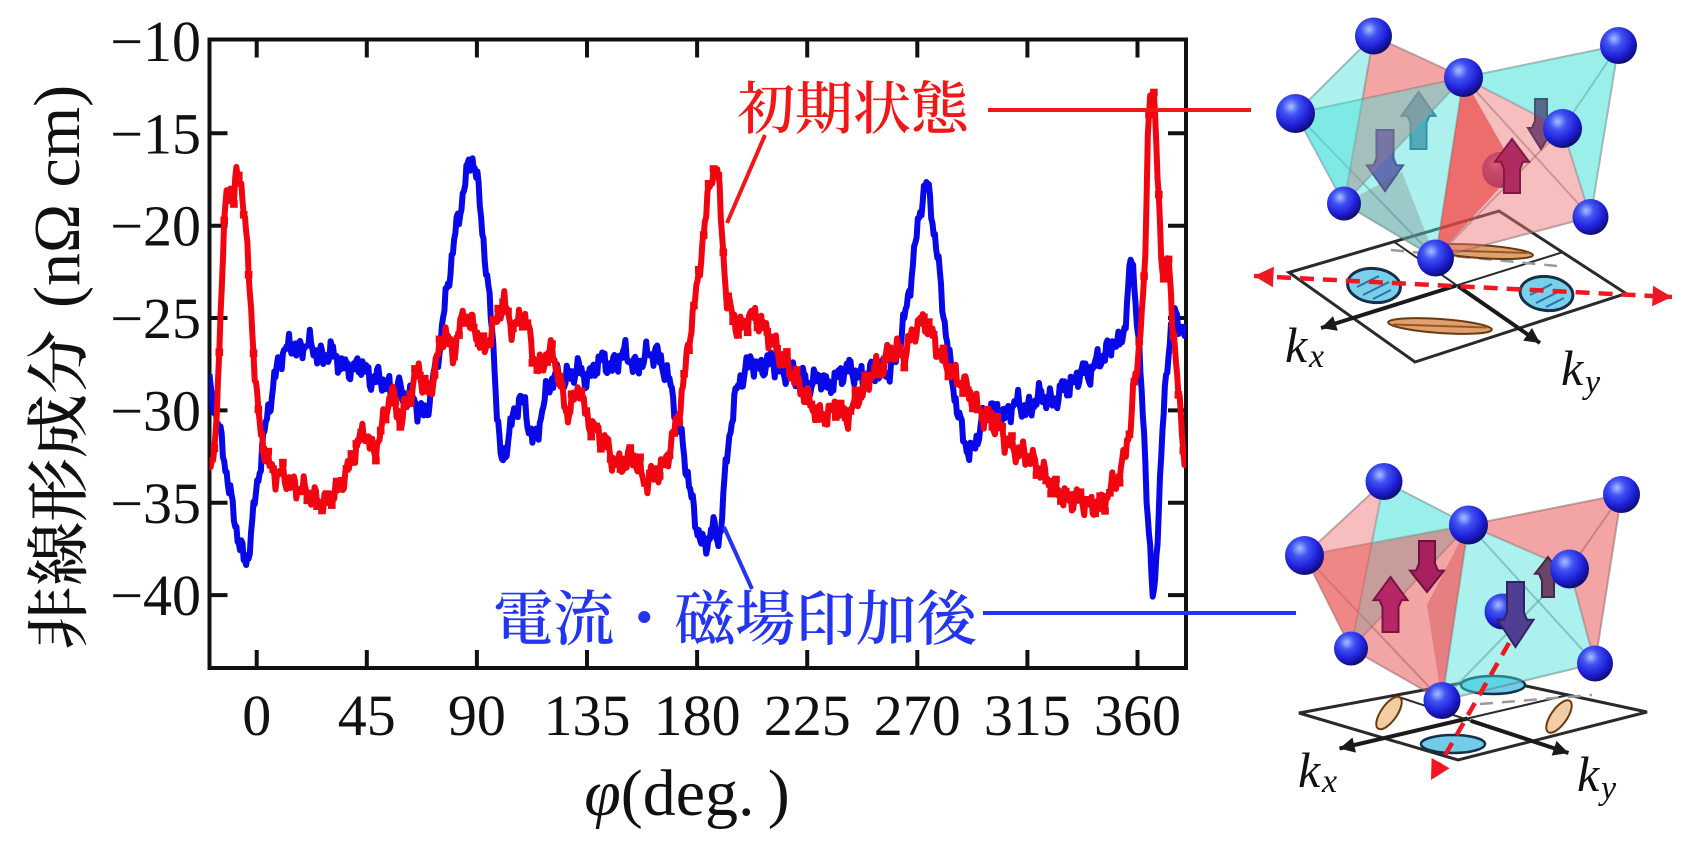  I want to click on svg-text: 225, so click(807, 715).